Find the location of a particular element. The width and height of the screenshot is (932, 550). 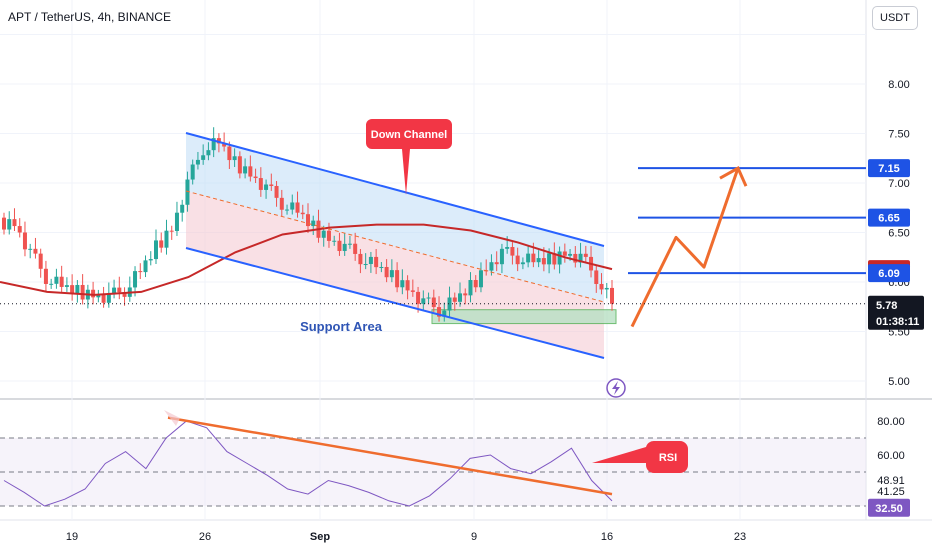

rsi-tick-label: 60.00 is located at coordinates (891, 456).